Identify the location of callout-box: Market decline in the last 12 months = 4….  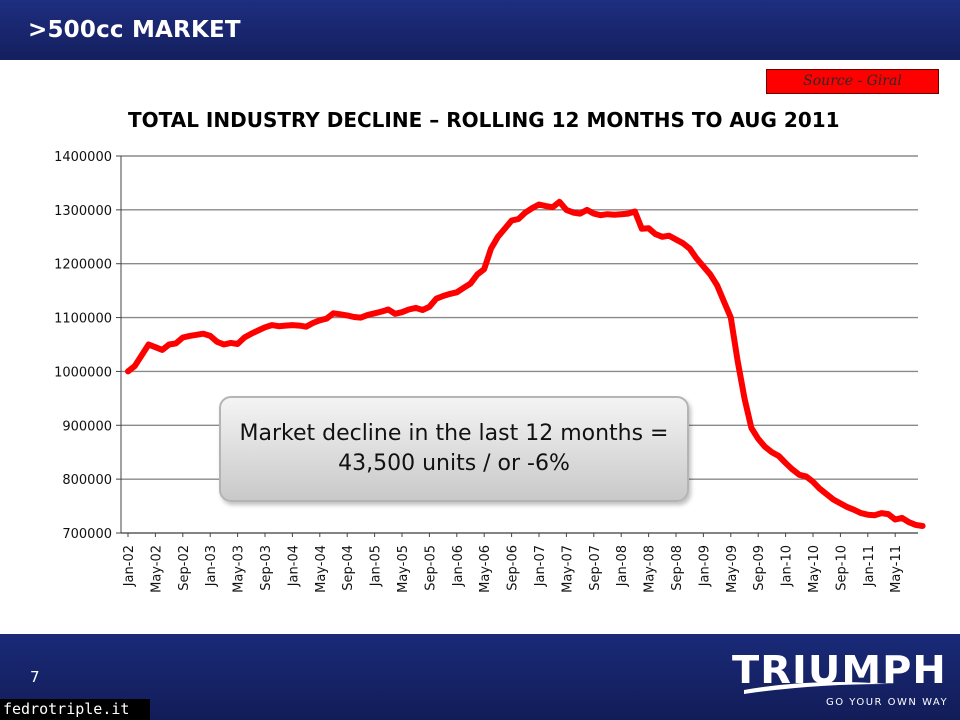
(454, 449).